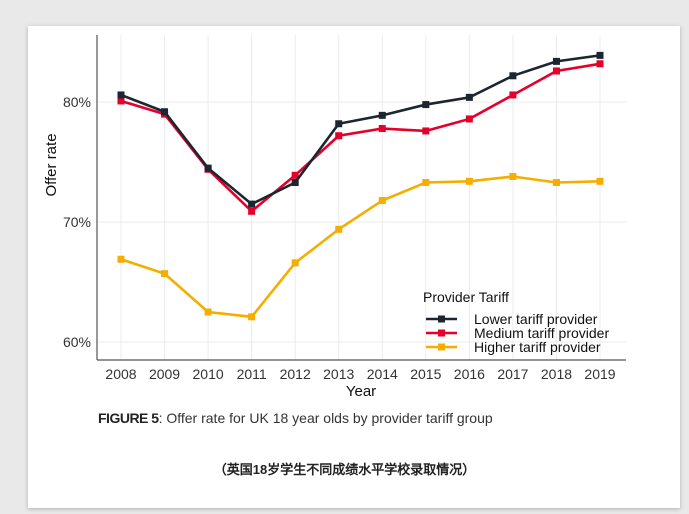 This screenshot has height=514, width=689. I want to click on x-tick-label: 2008, so click(120, 374).